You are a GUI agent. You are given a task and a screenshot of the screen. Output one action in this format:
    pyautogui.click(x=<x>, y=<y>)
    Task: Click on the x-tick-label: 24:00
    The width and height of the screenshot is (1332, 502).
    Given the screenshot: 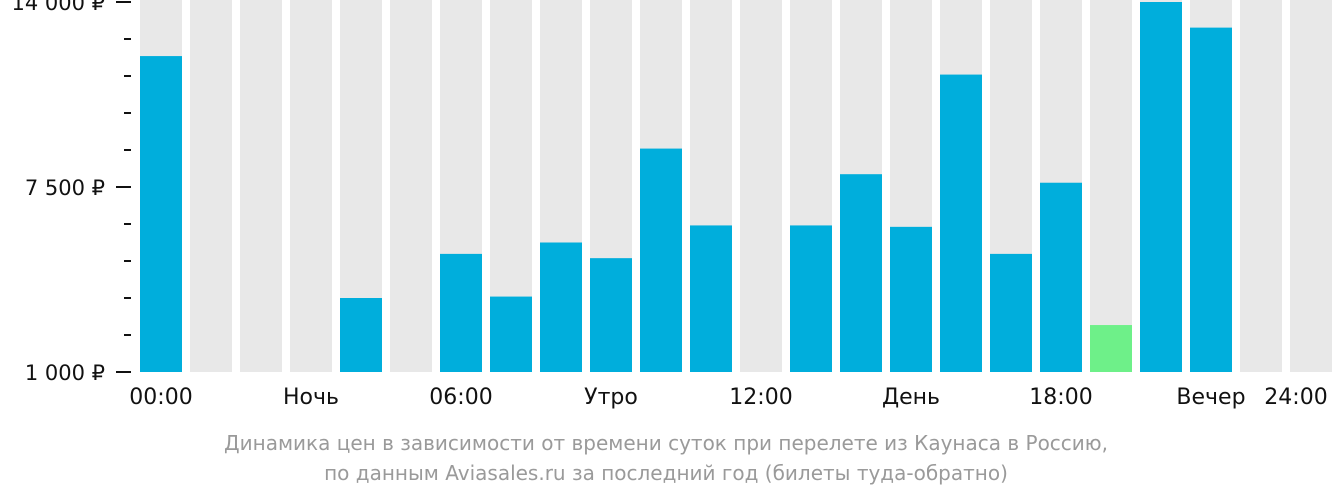 What is the action you would take?
    pyautogui.click(x=1295, y=397)
    